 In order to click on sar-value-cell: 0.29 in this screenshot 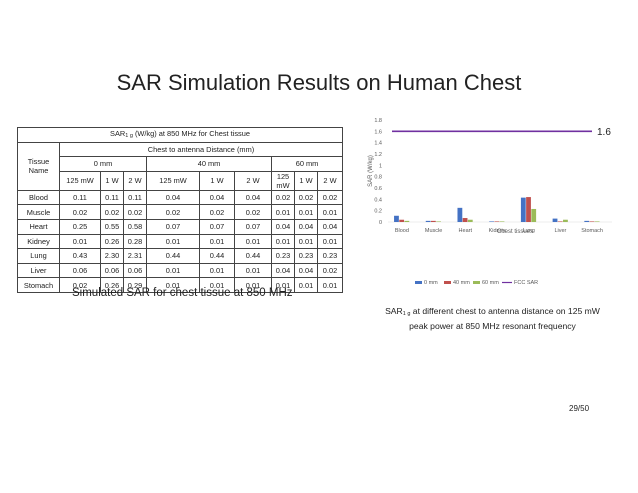, I will do `click(135, 285)`.